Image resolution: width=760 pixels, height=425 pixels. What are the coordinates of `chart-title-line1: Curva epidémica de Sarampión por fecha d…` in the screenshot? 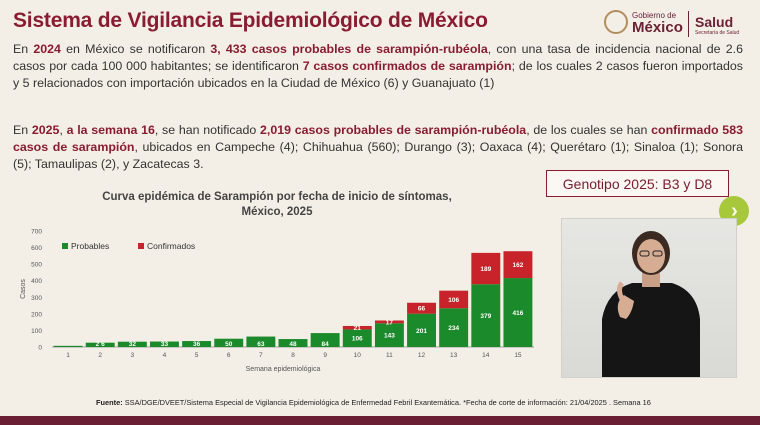 It's located at (277, 197).